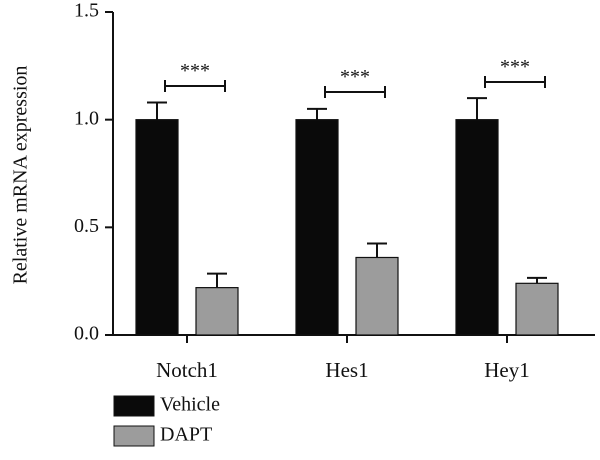  What do you see at coordinates (86, 118) in the screenshot?
I see `y-tick-label: 1.0` at bounding box center [86, 118].